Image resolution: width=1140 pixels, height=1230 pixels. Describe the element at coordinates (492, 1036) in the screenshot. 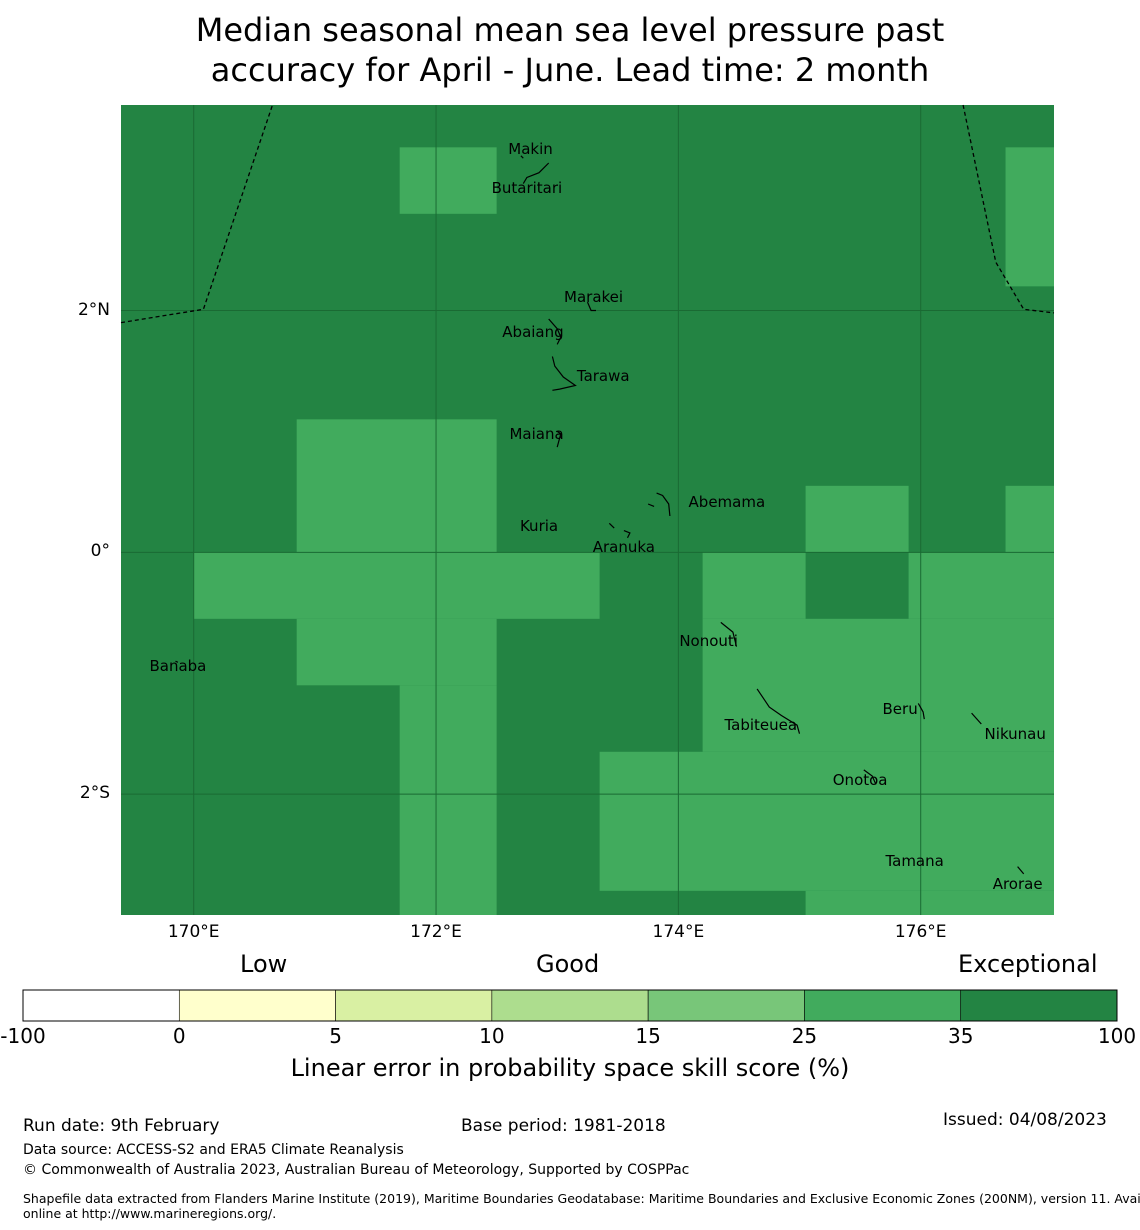

I see `colorbar-tick-label: 10` at that location.